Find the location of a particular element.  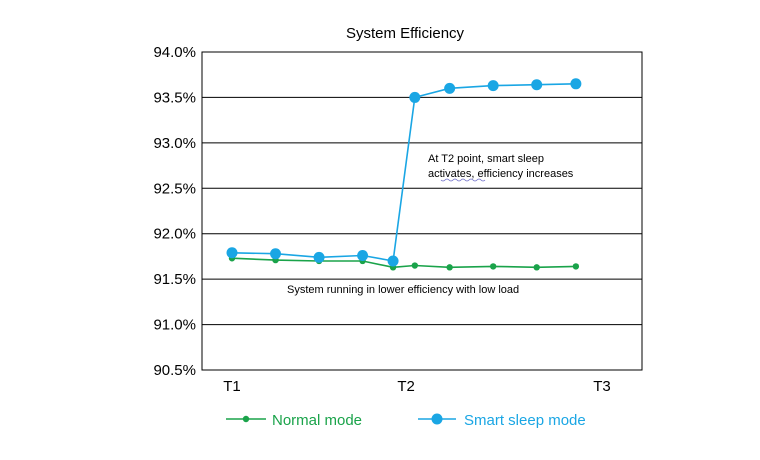

y-tick-label: 92.5% is located at coordinates (174, 188).